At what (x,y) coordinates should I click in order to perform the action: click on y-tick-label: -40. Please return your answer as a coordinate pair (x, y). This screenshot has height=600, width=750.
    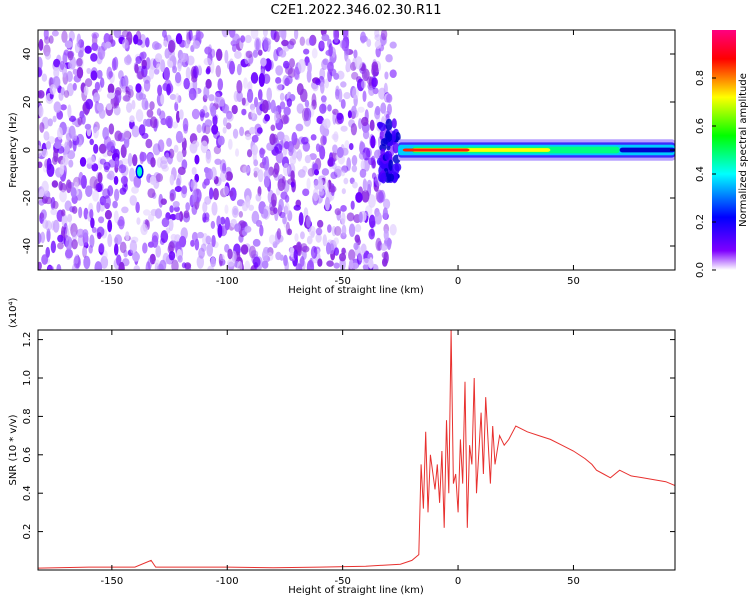
    Looking at the image, I should click on (27, 246).